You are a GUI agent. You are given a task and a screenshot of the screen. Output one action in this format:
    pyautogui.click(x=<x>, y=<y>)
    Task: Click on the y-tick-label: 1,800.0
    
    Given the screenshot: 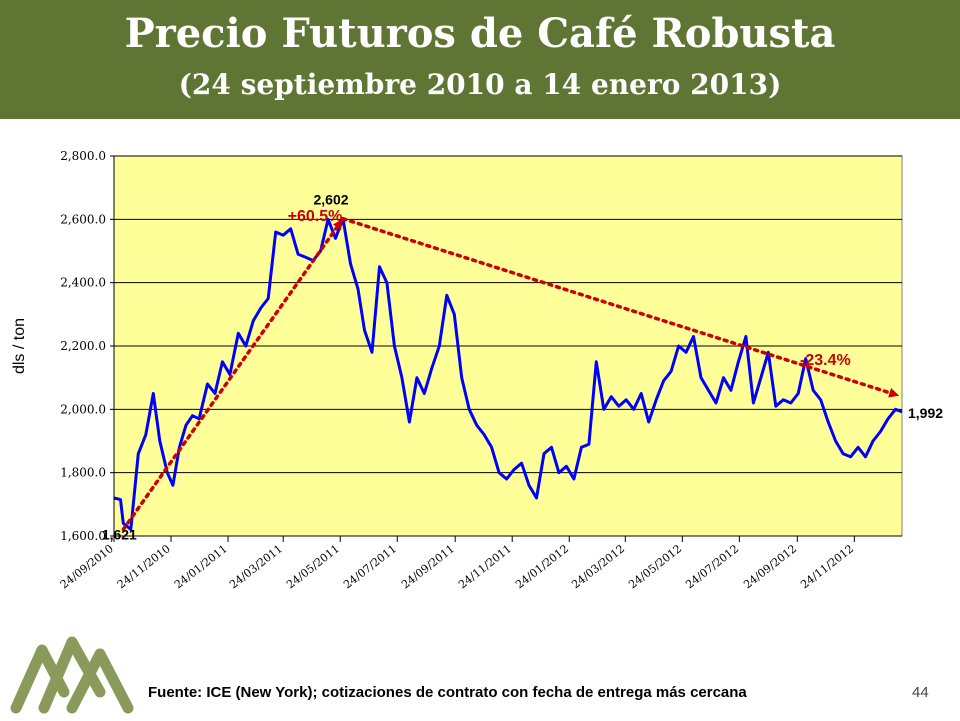 What is the action you would take?
    pyautogui.click(x=83, y=473)
    